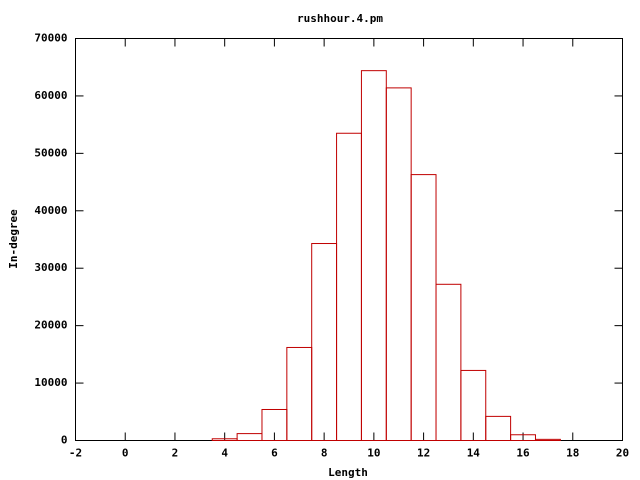  I want to click on y-tick-label: 70000, so click(50, 38).